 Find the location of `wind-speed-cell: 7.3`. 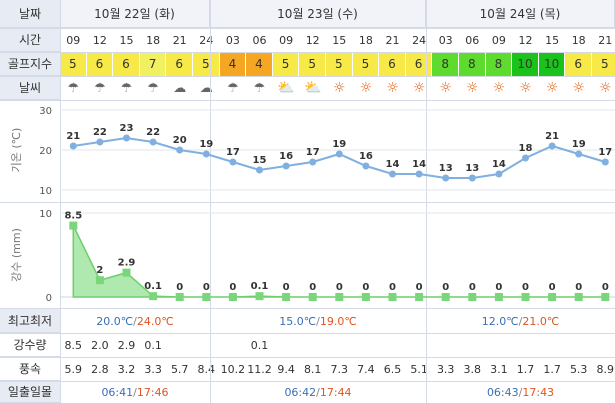

wind-speed-cell: 7.3 is located at coordinates (339, 369).